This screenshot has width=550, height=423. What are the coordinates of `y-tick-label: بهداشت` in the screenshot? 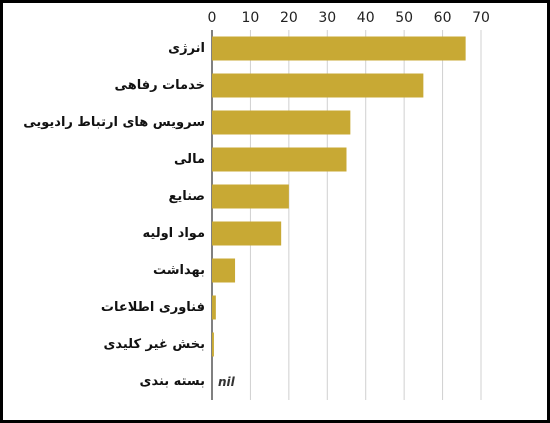 It's located at (179, 270).